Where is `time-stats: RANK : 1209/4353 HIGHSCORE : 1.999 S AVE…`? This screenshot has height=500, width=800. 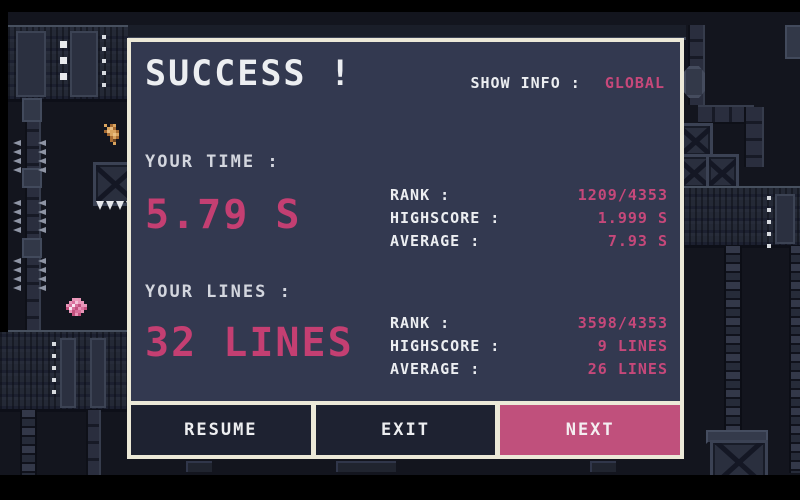
time-stats: RANK : 1209/4353 HIGHSCORE : 1.999 S AVE… is located at coordinates (529, 218).